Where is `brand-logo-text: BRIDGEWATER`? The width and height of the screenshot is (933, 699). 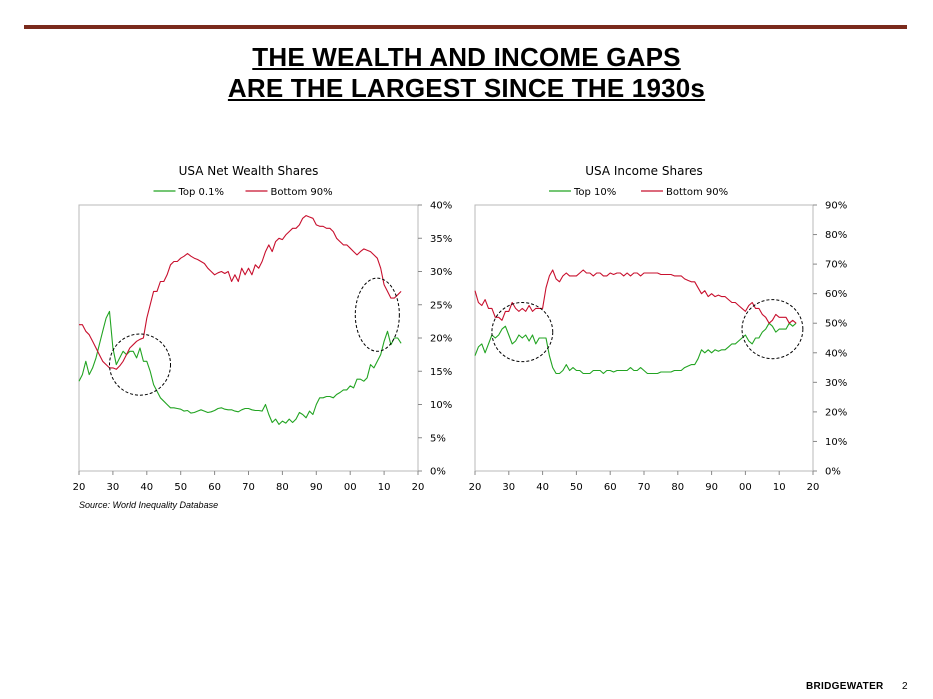
brand-logo-text: BRIDGEWATER is located at coordinates (845, 686).